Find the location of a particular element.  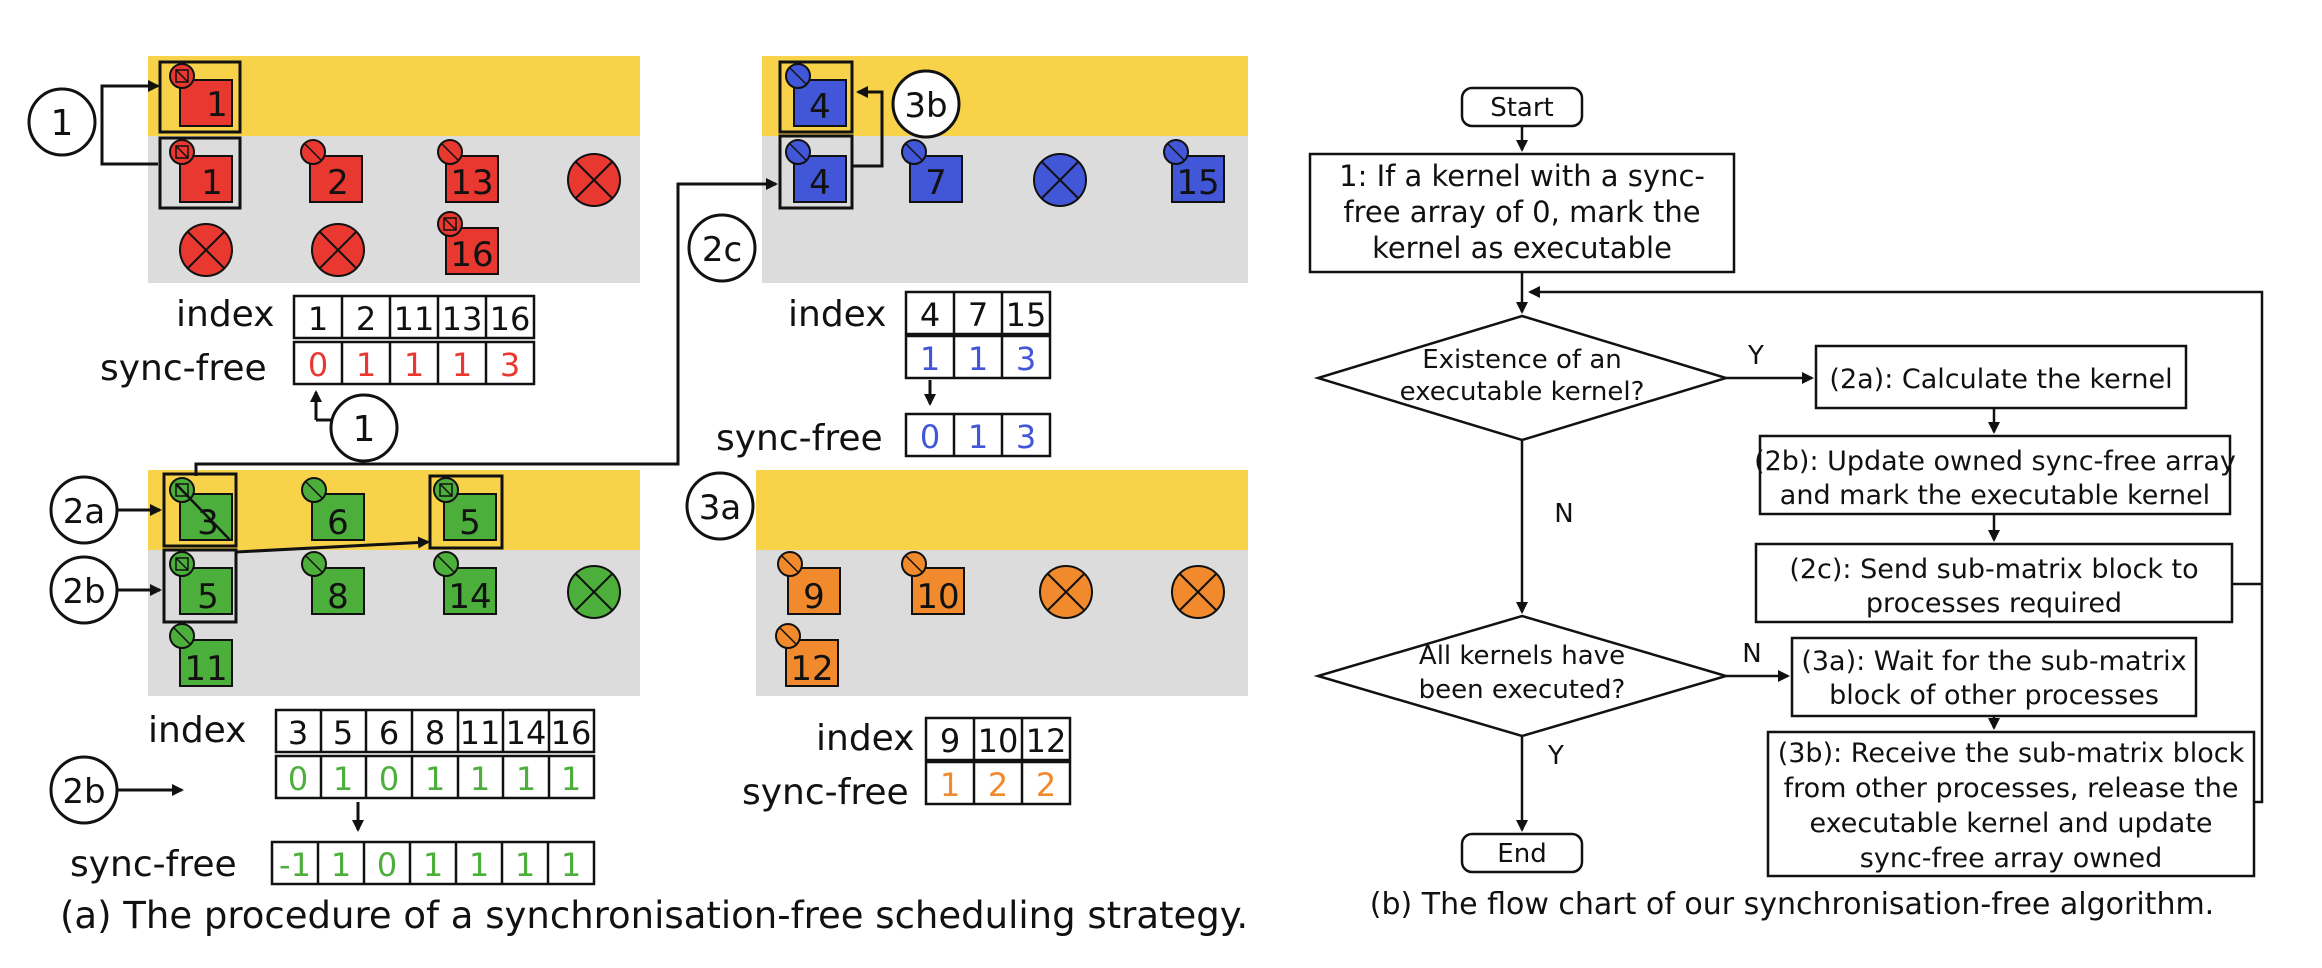

orange-kernel-10: 10 is located at coordinates (933, 584).